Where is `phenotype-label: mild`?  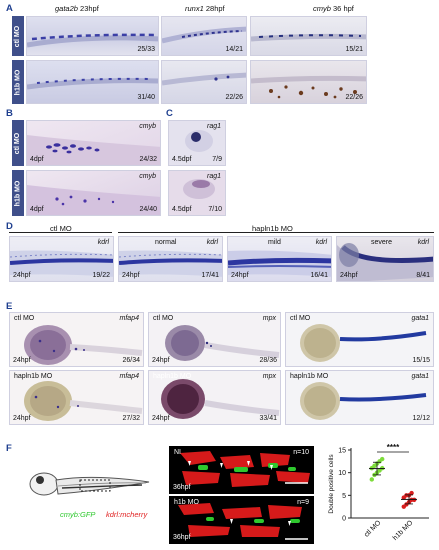 phenotype-label: mild is located at coordinates (274, 242).